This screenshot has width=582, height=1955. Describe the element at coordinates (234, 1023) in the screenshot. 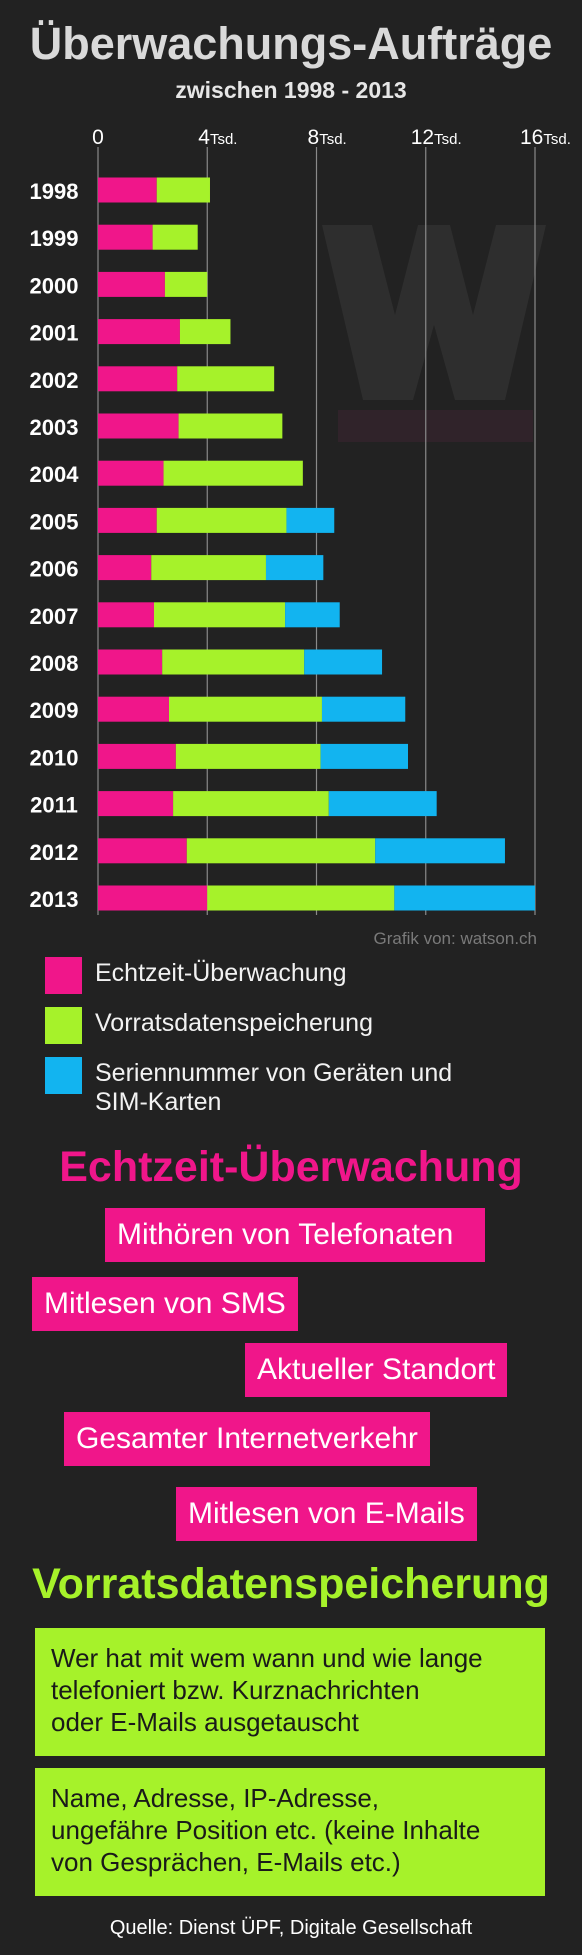

I see `legend-label-retention: Vorratsdatenspeicherung` at that location.